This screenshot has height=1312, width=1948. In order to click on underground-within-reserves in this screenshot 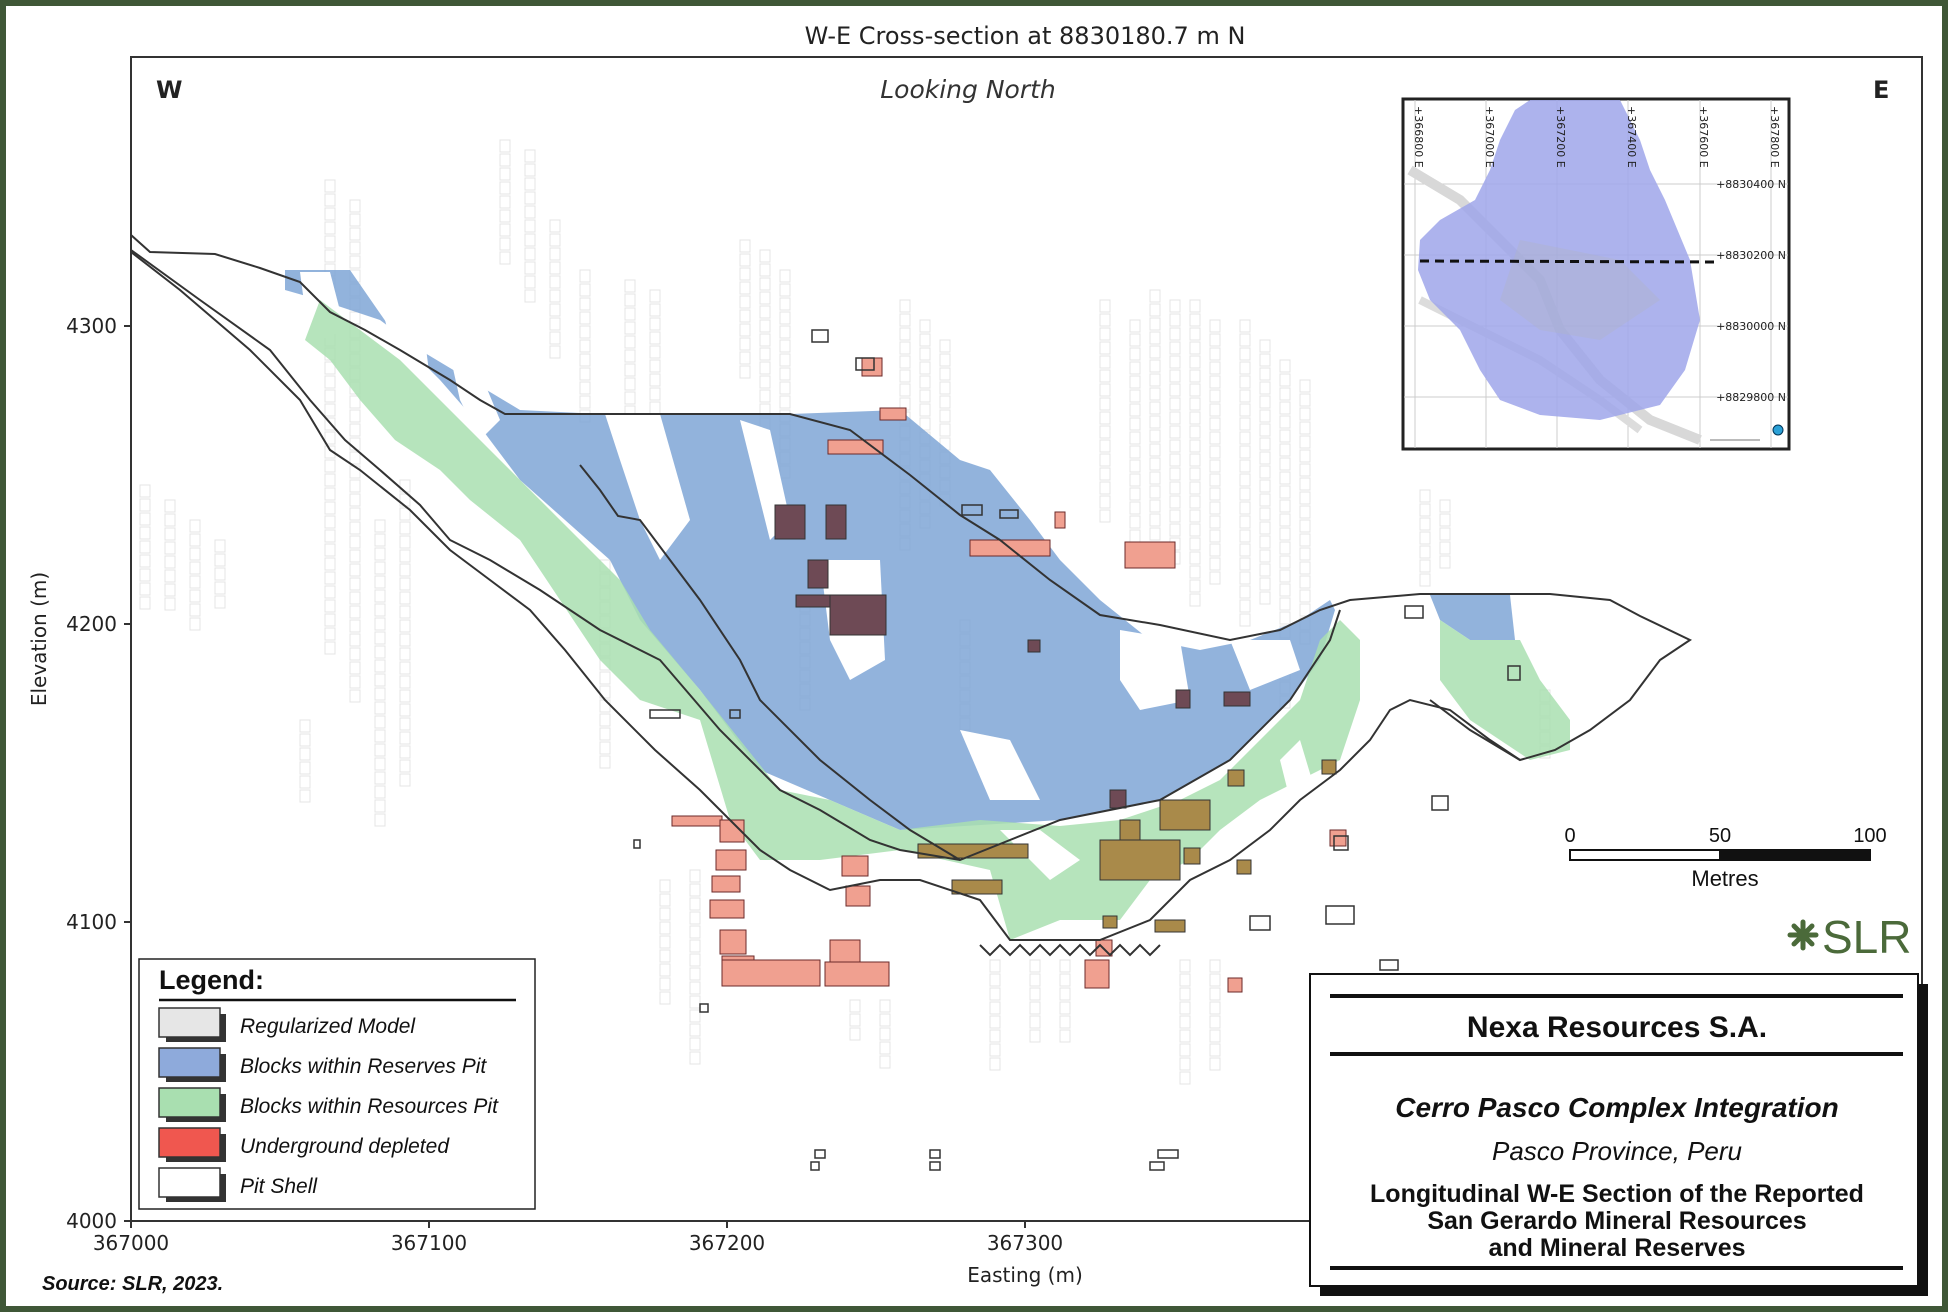, I will do `click(1012, 656)`.